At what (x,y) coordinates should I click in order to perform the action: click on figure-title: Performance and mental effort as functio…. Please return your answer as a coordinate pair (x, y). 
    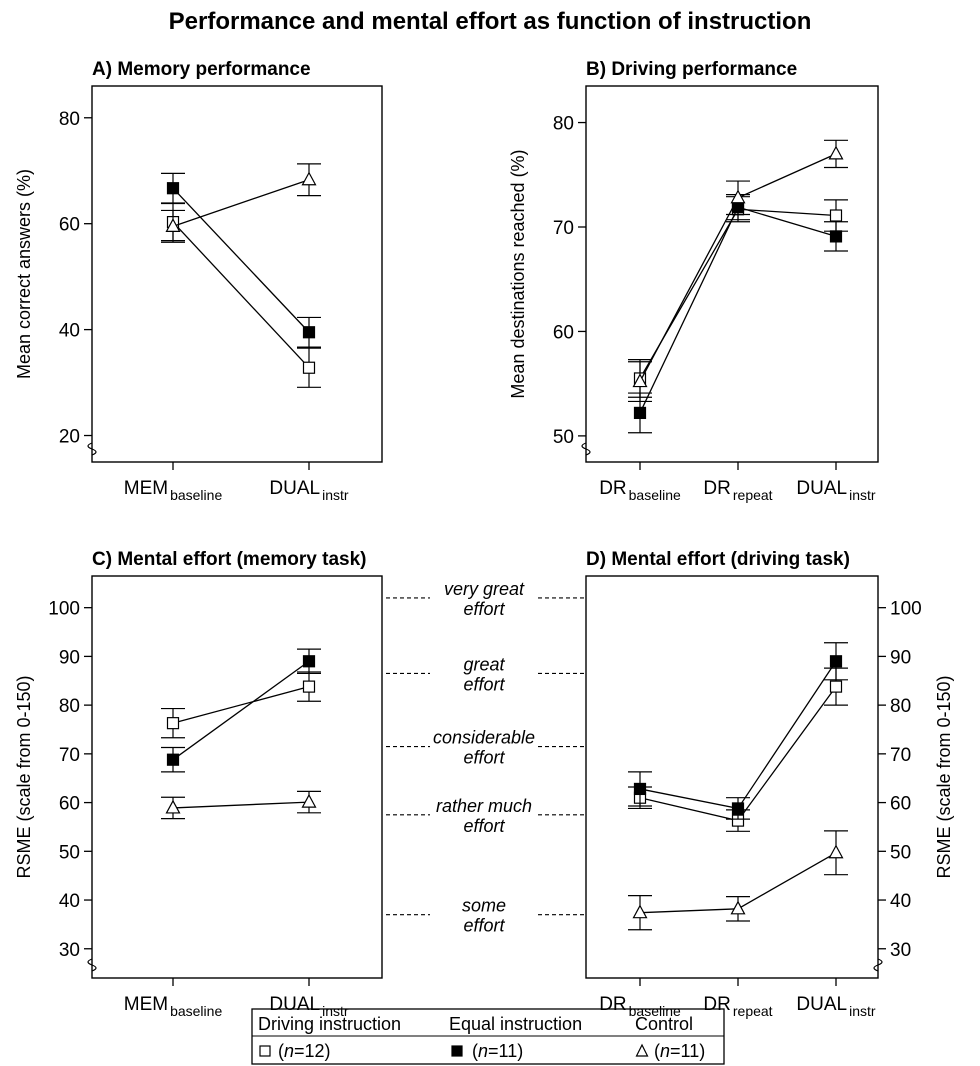
    Looking at the image, I should click on (490, 21).